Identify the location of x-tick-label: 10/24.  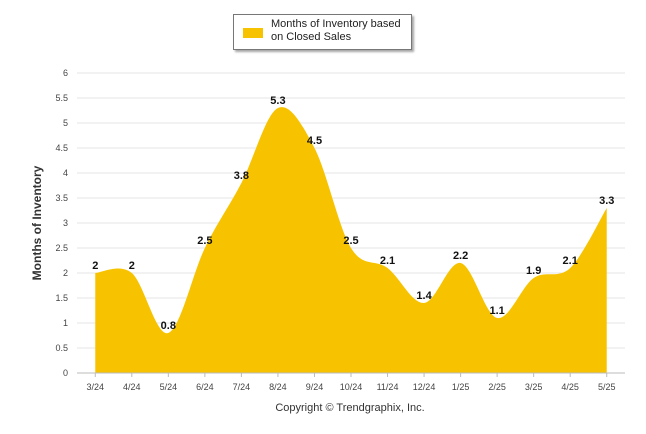
(351, 387).